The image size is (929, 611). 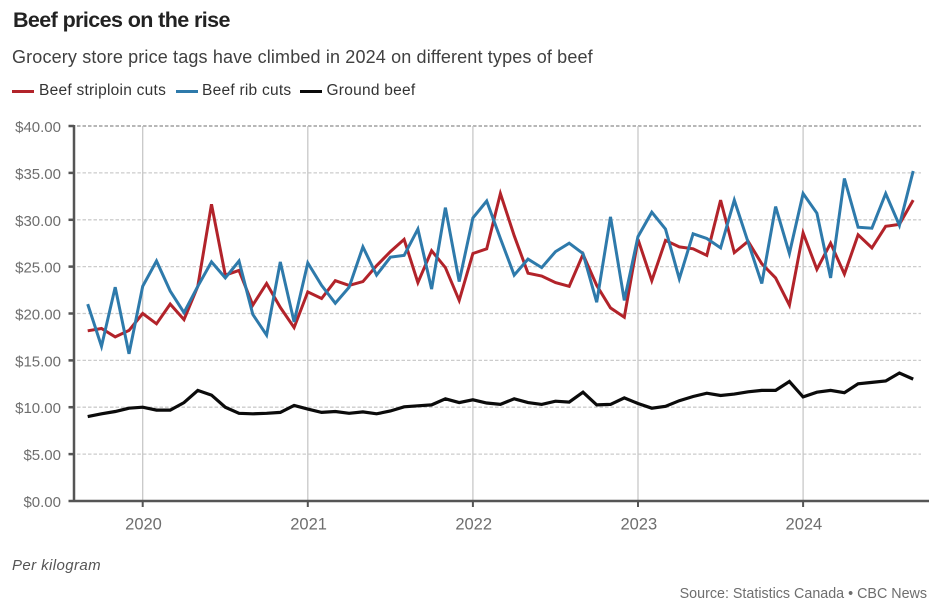 What do you see at coordinates (38, 268) in the screenshot?
I see `svg-text: $25.00` at bounding box center [38, 268].